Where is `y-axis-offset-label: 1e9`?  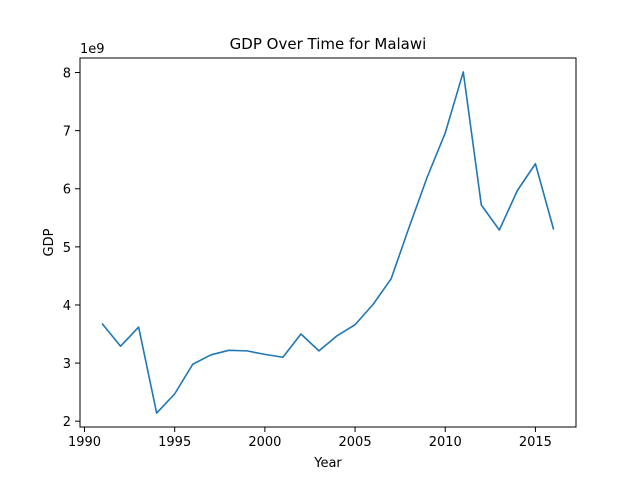 y-axis-offset-label: 1e9 is located at coordinates (92, 49).